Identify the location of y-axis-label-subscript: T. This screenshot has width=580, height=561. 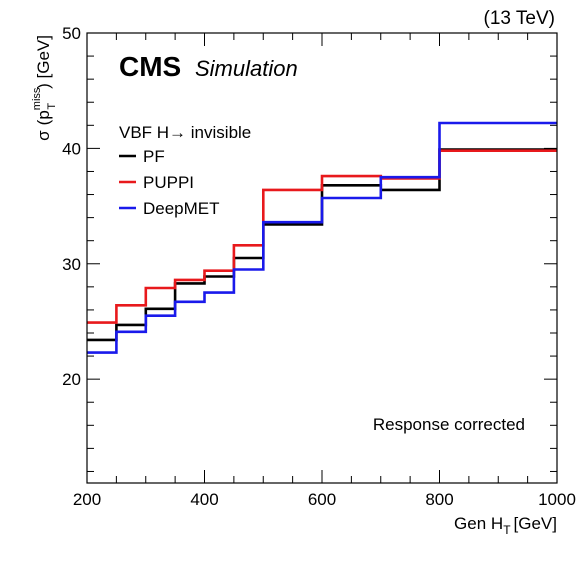
(52, 106).